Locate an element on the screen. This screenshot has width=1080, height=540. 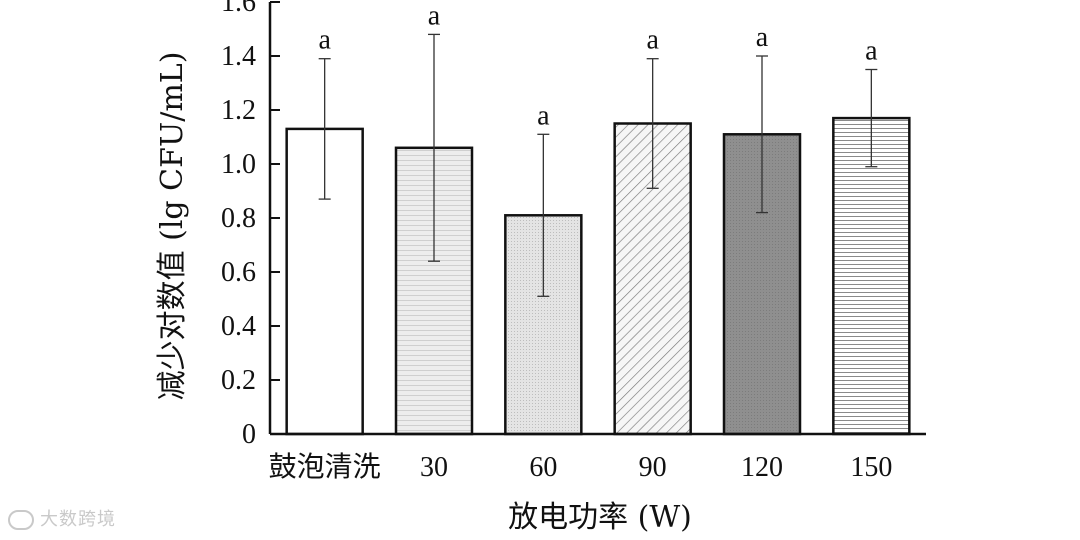
x-tick-label-5: 120 is located at coordinates (762, 467).